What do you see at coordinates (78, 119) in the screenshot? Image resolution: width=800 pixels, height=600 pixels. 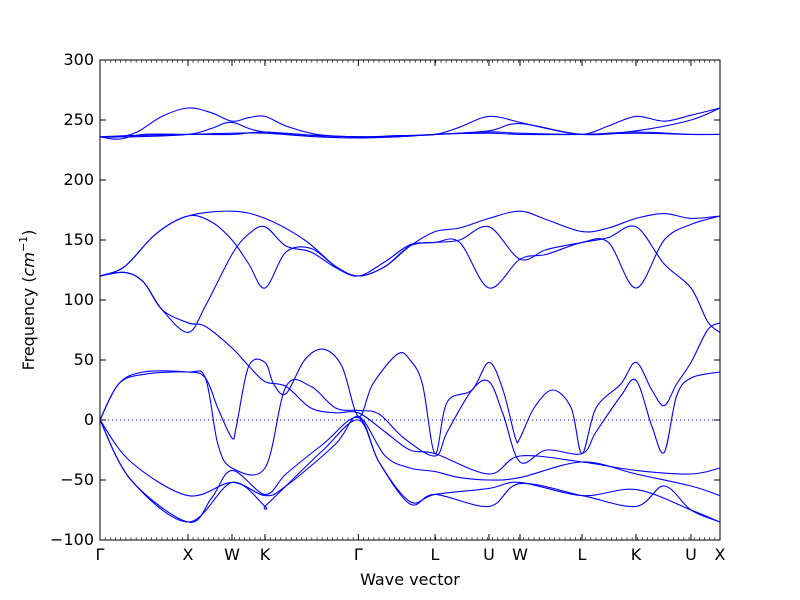 I see `y-tick-label: 250` at bounding box center [78, 119].